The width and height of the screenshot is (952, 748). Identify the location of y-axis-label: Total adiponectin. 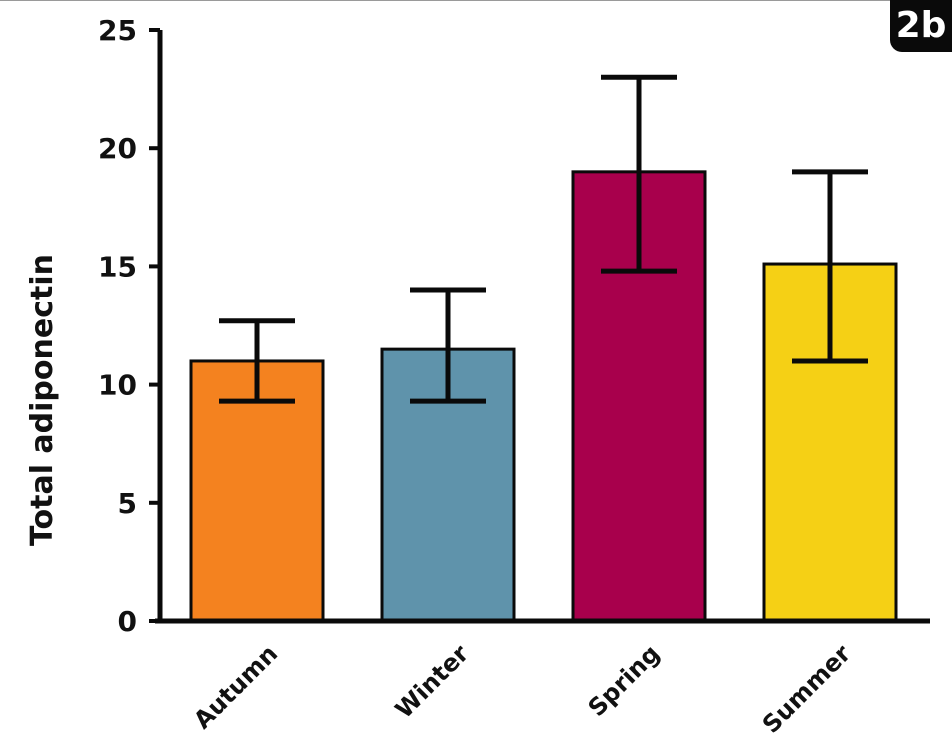
(42, 400).